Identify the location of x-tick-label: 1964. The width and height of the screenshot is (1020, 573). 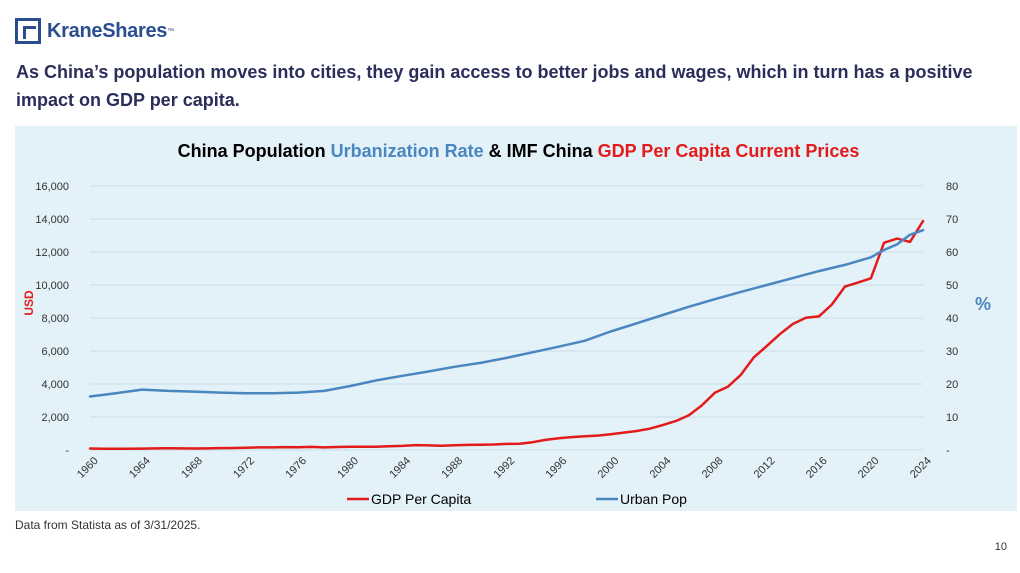
(140, 468).